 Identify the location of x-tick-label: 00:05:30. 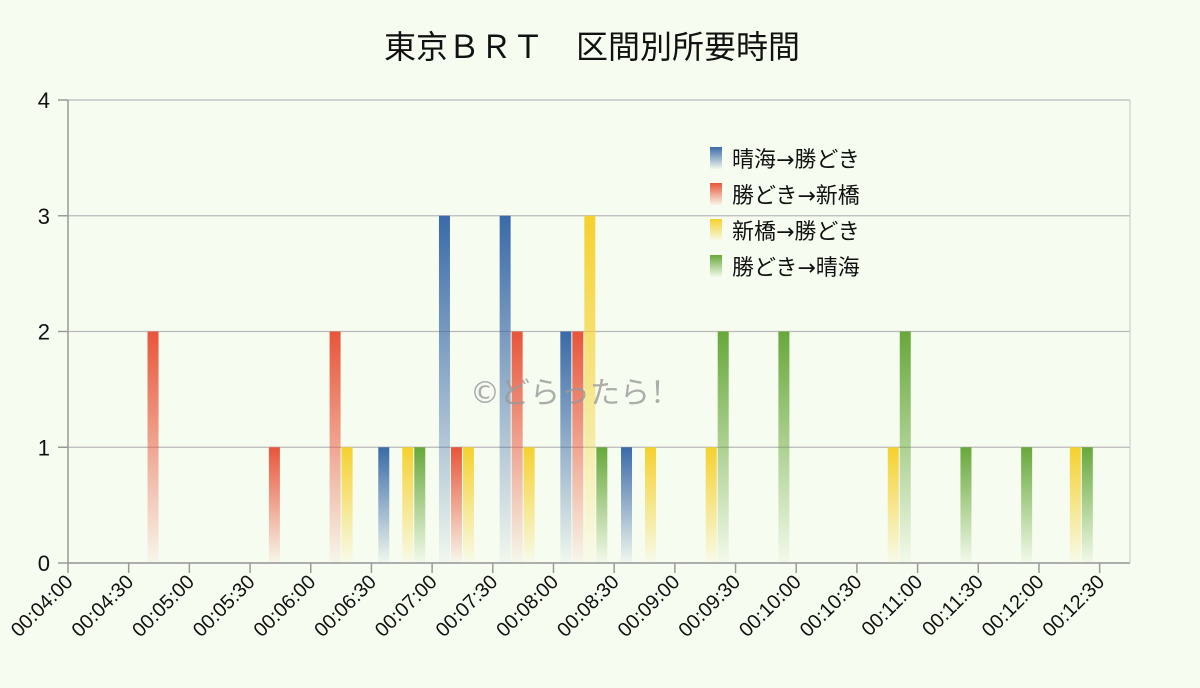
(224, 606).